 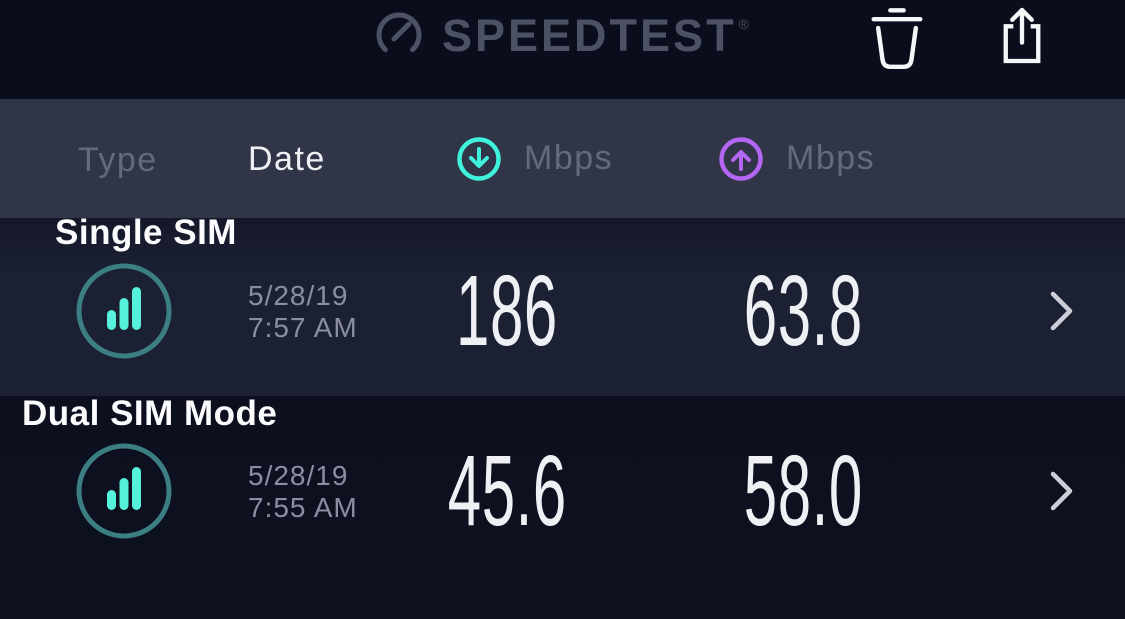 What do you see at coordinates (118, 160) in the screenshot?
I see `column-header-type: Type` at bounding box center [118, 160].